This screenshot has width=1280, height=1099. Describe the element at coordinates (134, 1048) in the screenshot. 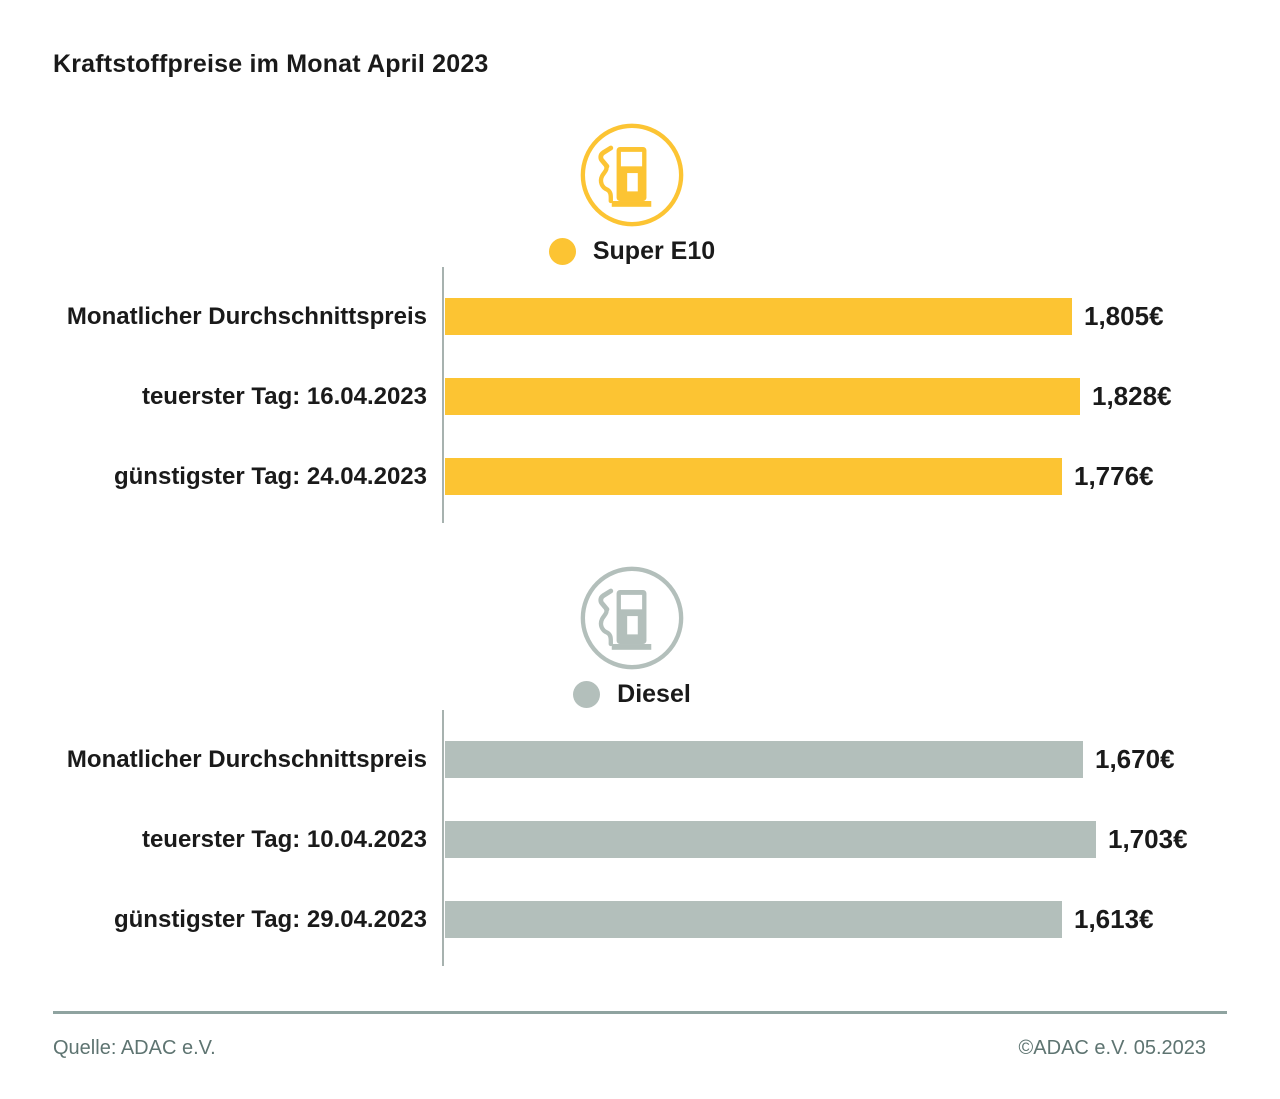

I see `footer-source: Quelle: ADAC e.V.` at that location.